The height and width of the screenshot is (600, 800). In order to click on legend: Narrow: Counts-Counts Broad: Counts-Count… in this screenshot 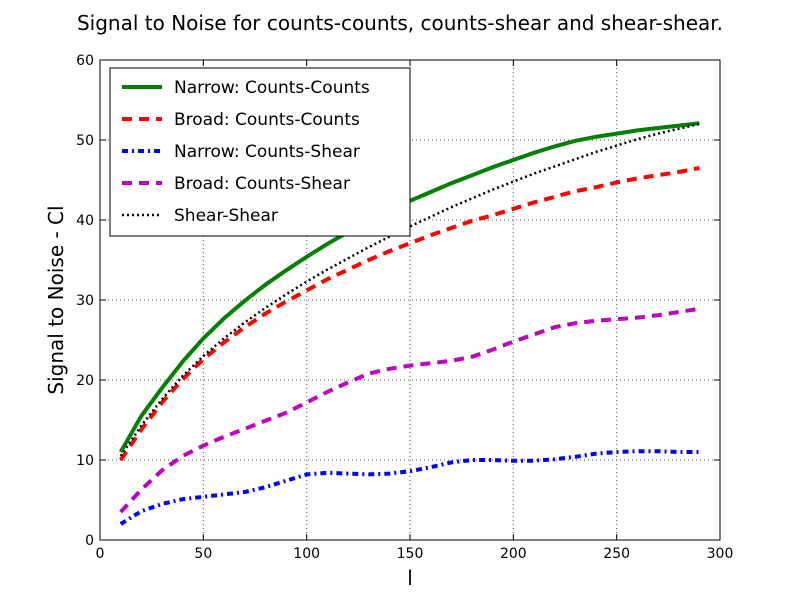, I will do `click(260, 152)`.